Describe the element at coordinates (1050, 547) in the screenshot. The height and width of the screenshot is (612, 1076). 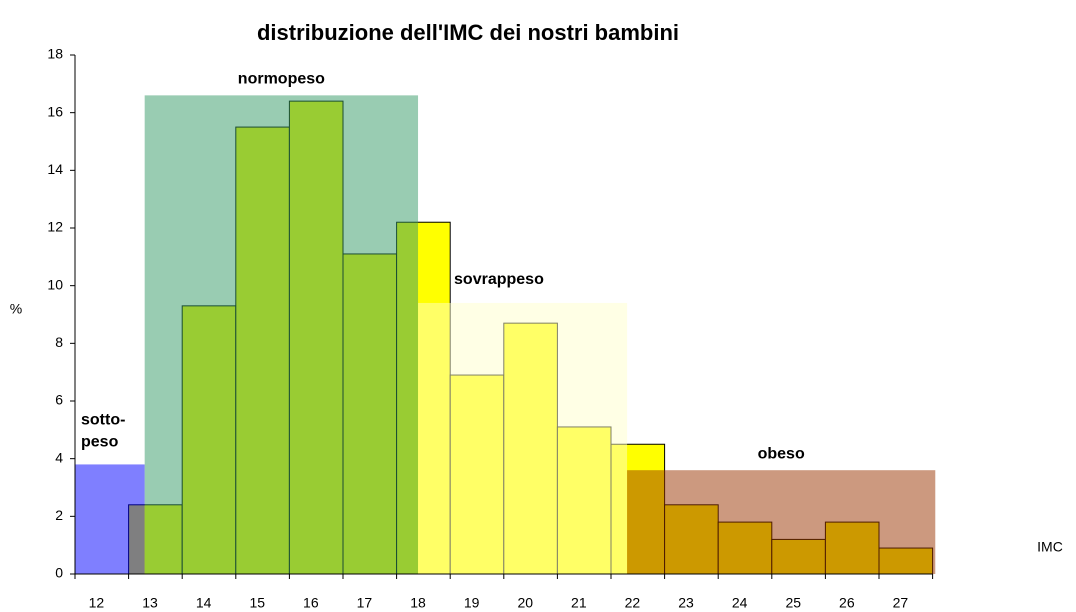
I see `x-axis-label: IMC` at that location.